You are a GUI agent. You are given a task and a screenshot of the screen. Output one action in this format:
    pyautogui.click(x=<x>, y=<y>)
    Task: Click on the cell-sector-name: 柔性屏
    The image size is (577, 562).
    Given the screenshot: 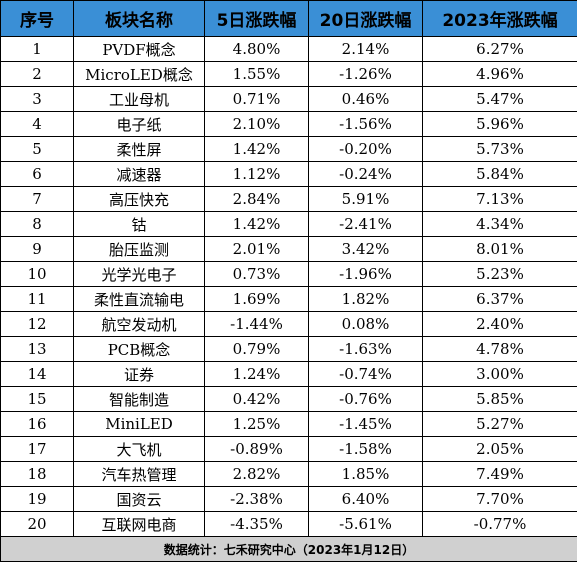 What is the action you would take?
    pyautogui.click(x=139, y=149)
    